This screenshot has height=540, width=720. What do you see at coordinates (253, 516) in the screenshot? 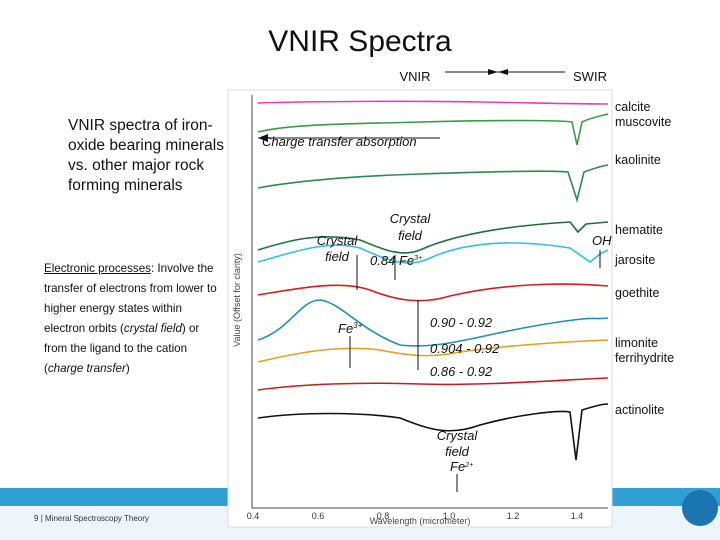
I see `x-tick-label: 0.4` at bounding box center [253, 516].